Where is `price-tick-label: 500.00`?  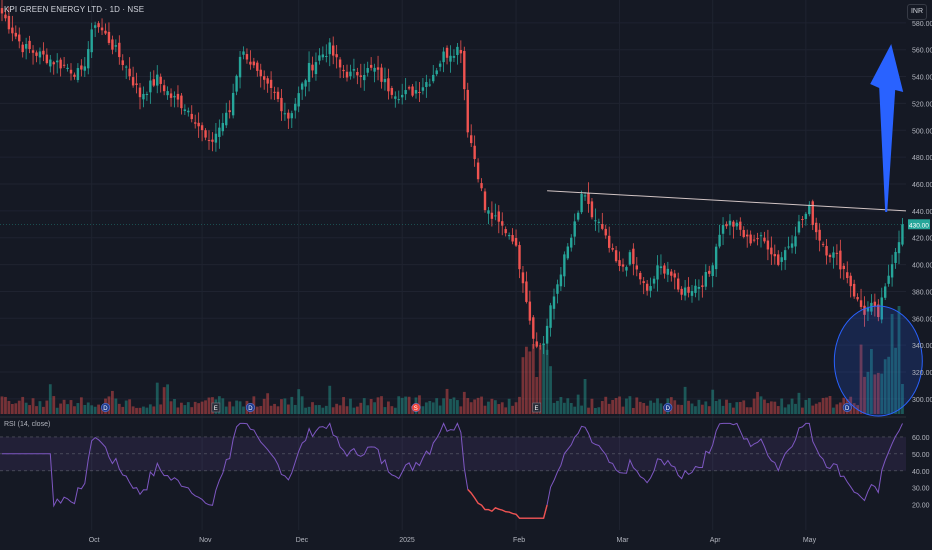
price-tick-label: 500.00 is located at coordinates (922, 131).